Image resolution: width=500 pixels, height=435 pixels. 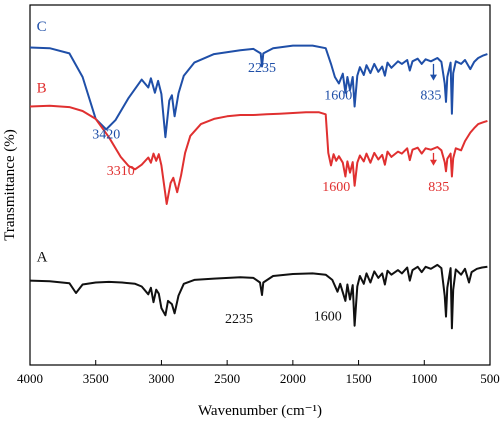 I want to click on series-label-b: B, so click(x=42, y=89).